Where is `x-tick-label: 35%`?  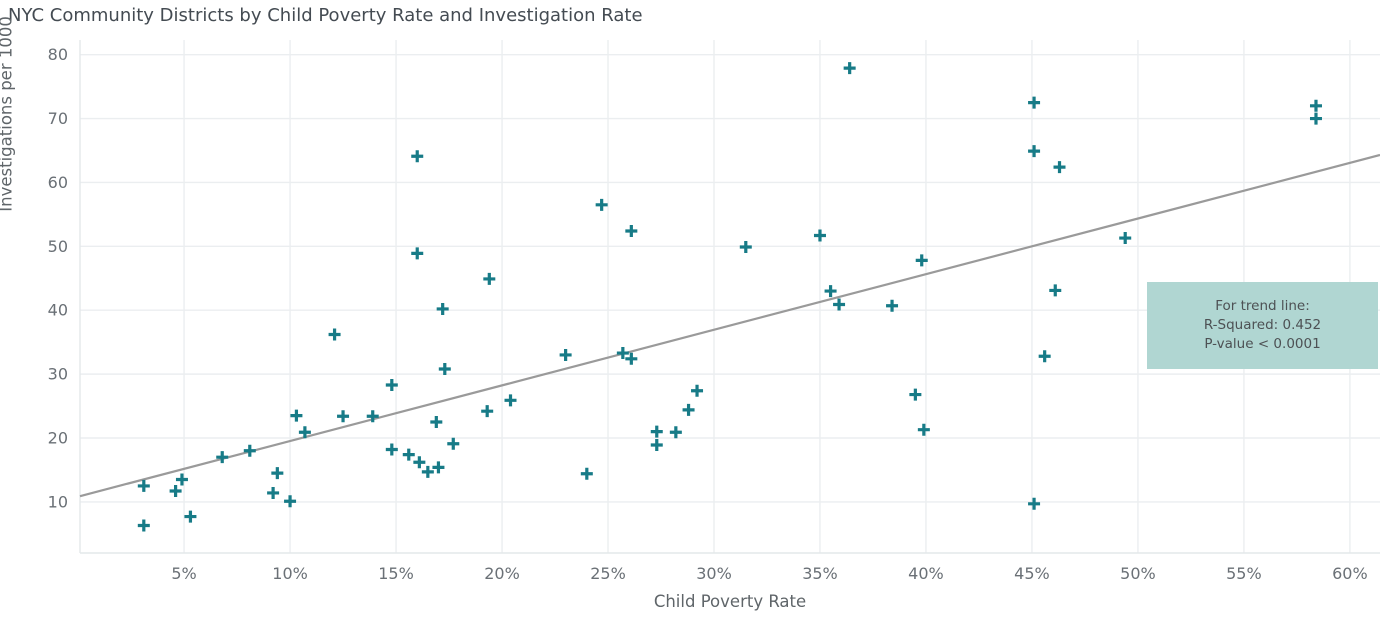 x-tick-label: 35% is located at coordinates (820, 573).